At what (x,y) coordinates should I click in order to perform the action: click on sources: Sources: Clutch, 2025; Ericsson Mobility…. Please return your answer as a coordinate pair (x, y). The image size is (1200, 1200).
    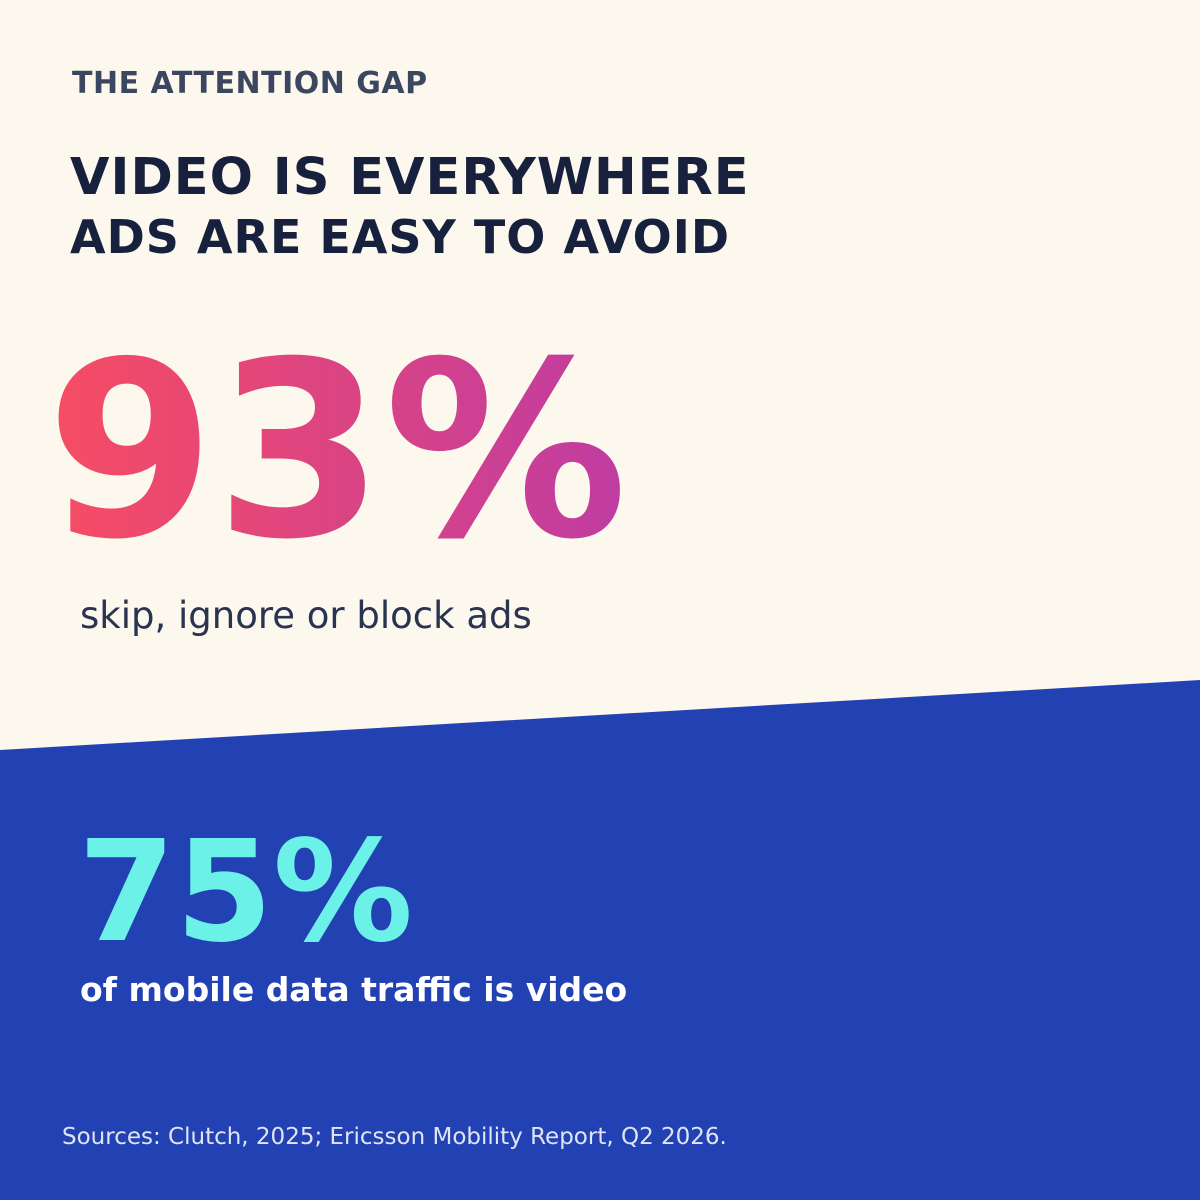
    Looking at the image, I should click on (394, 1137).